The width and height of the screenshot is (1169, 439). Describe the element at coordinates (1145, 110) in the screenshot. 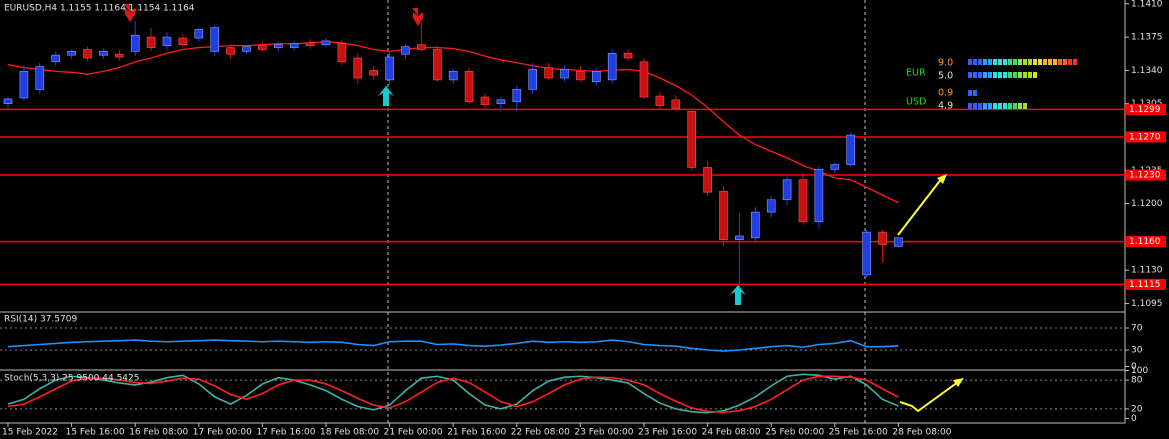

I see `level-label: 1.1299` at that location.